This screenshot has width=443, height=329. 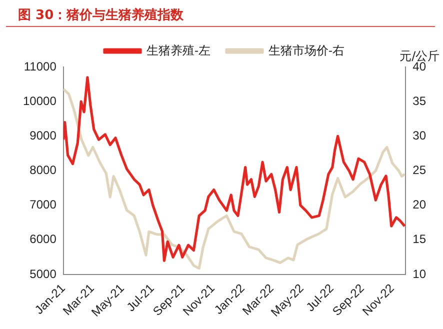 What do you see at coordinates (419, 273) in the screenshot?
I see `y2-tick-label: 10` at bounding box center [419, 273].